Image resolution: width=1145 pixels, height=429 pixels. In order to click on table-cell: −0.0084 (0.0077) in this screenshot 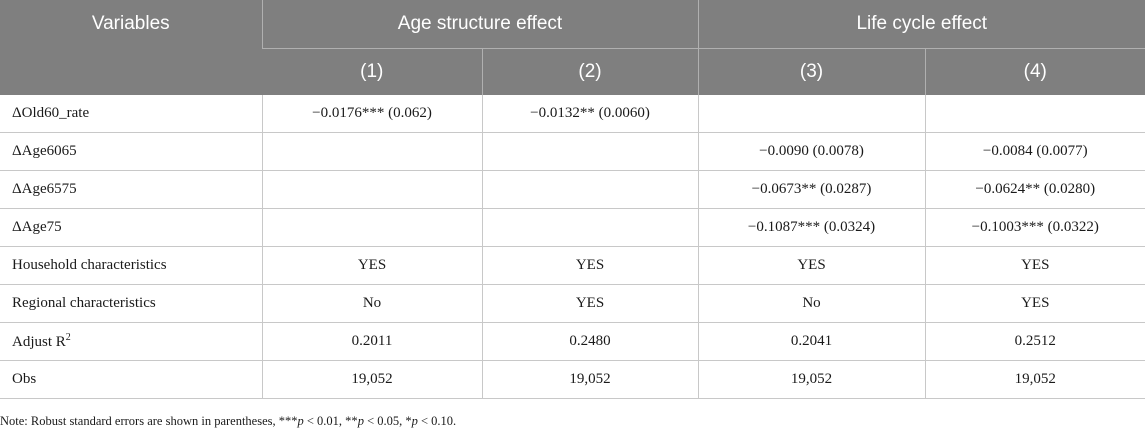, I will do `click(1034, 151)`.